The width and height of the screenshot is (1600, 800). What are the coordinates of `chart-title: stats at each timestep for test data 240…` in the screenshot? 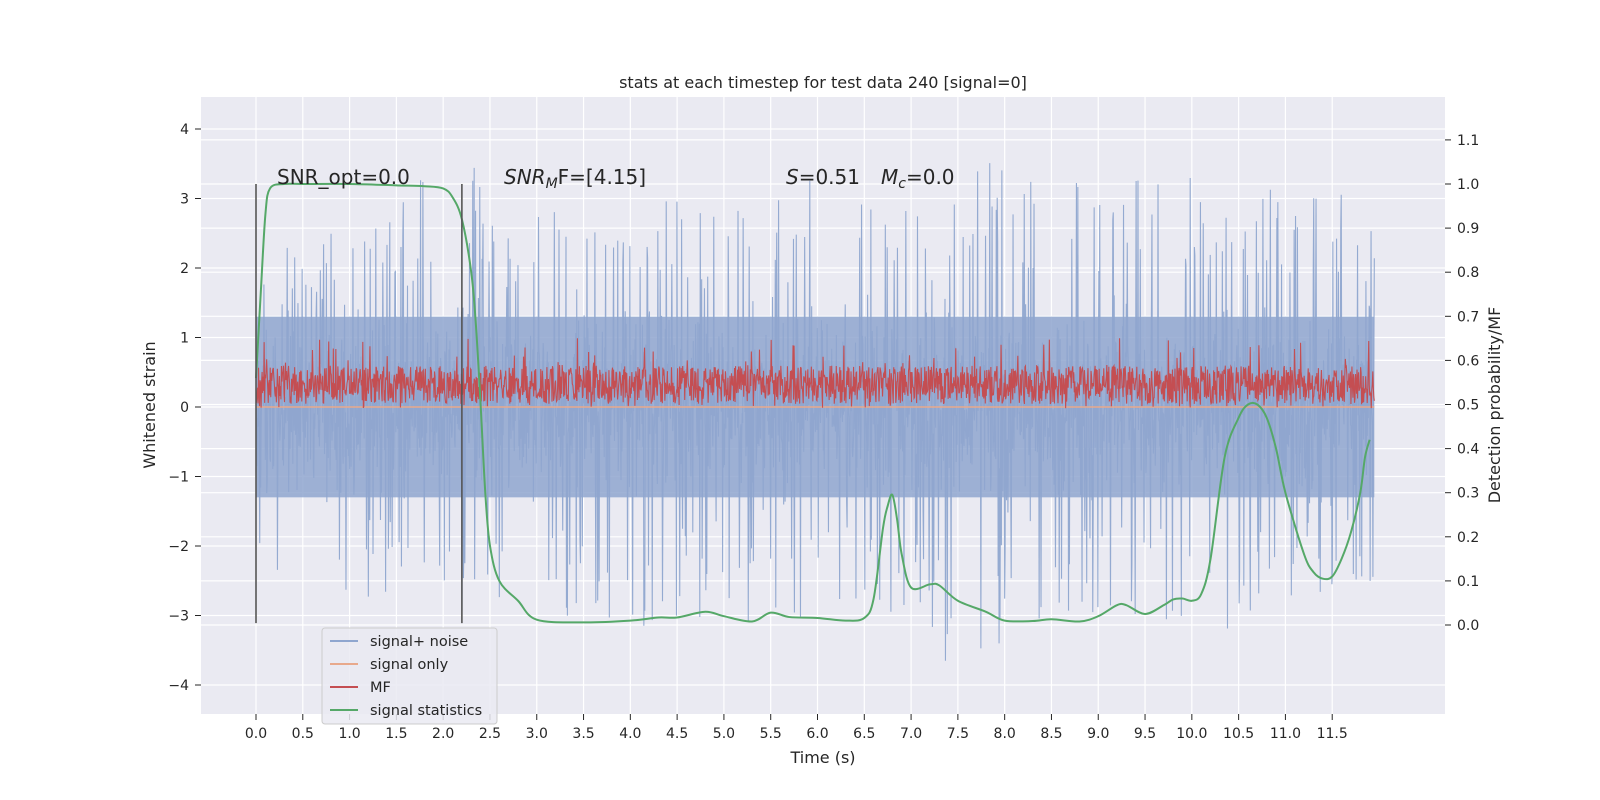 It's located at (823, 82).